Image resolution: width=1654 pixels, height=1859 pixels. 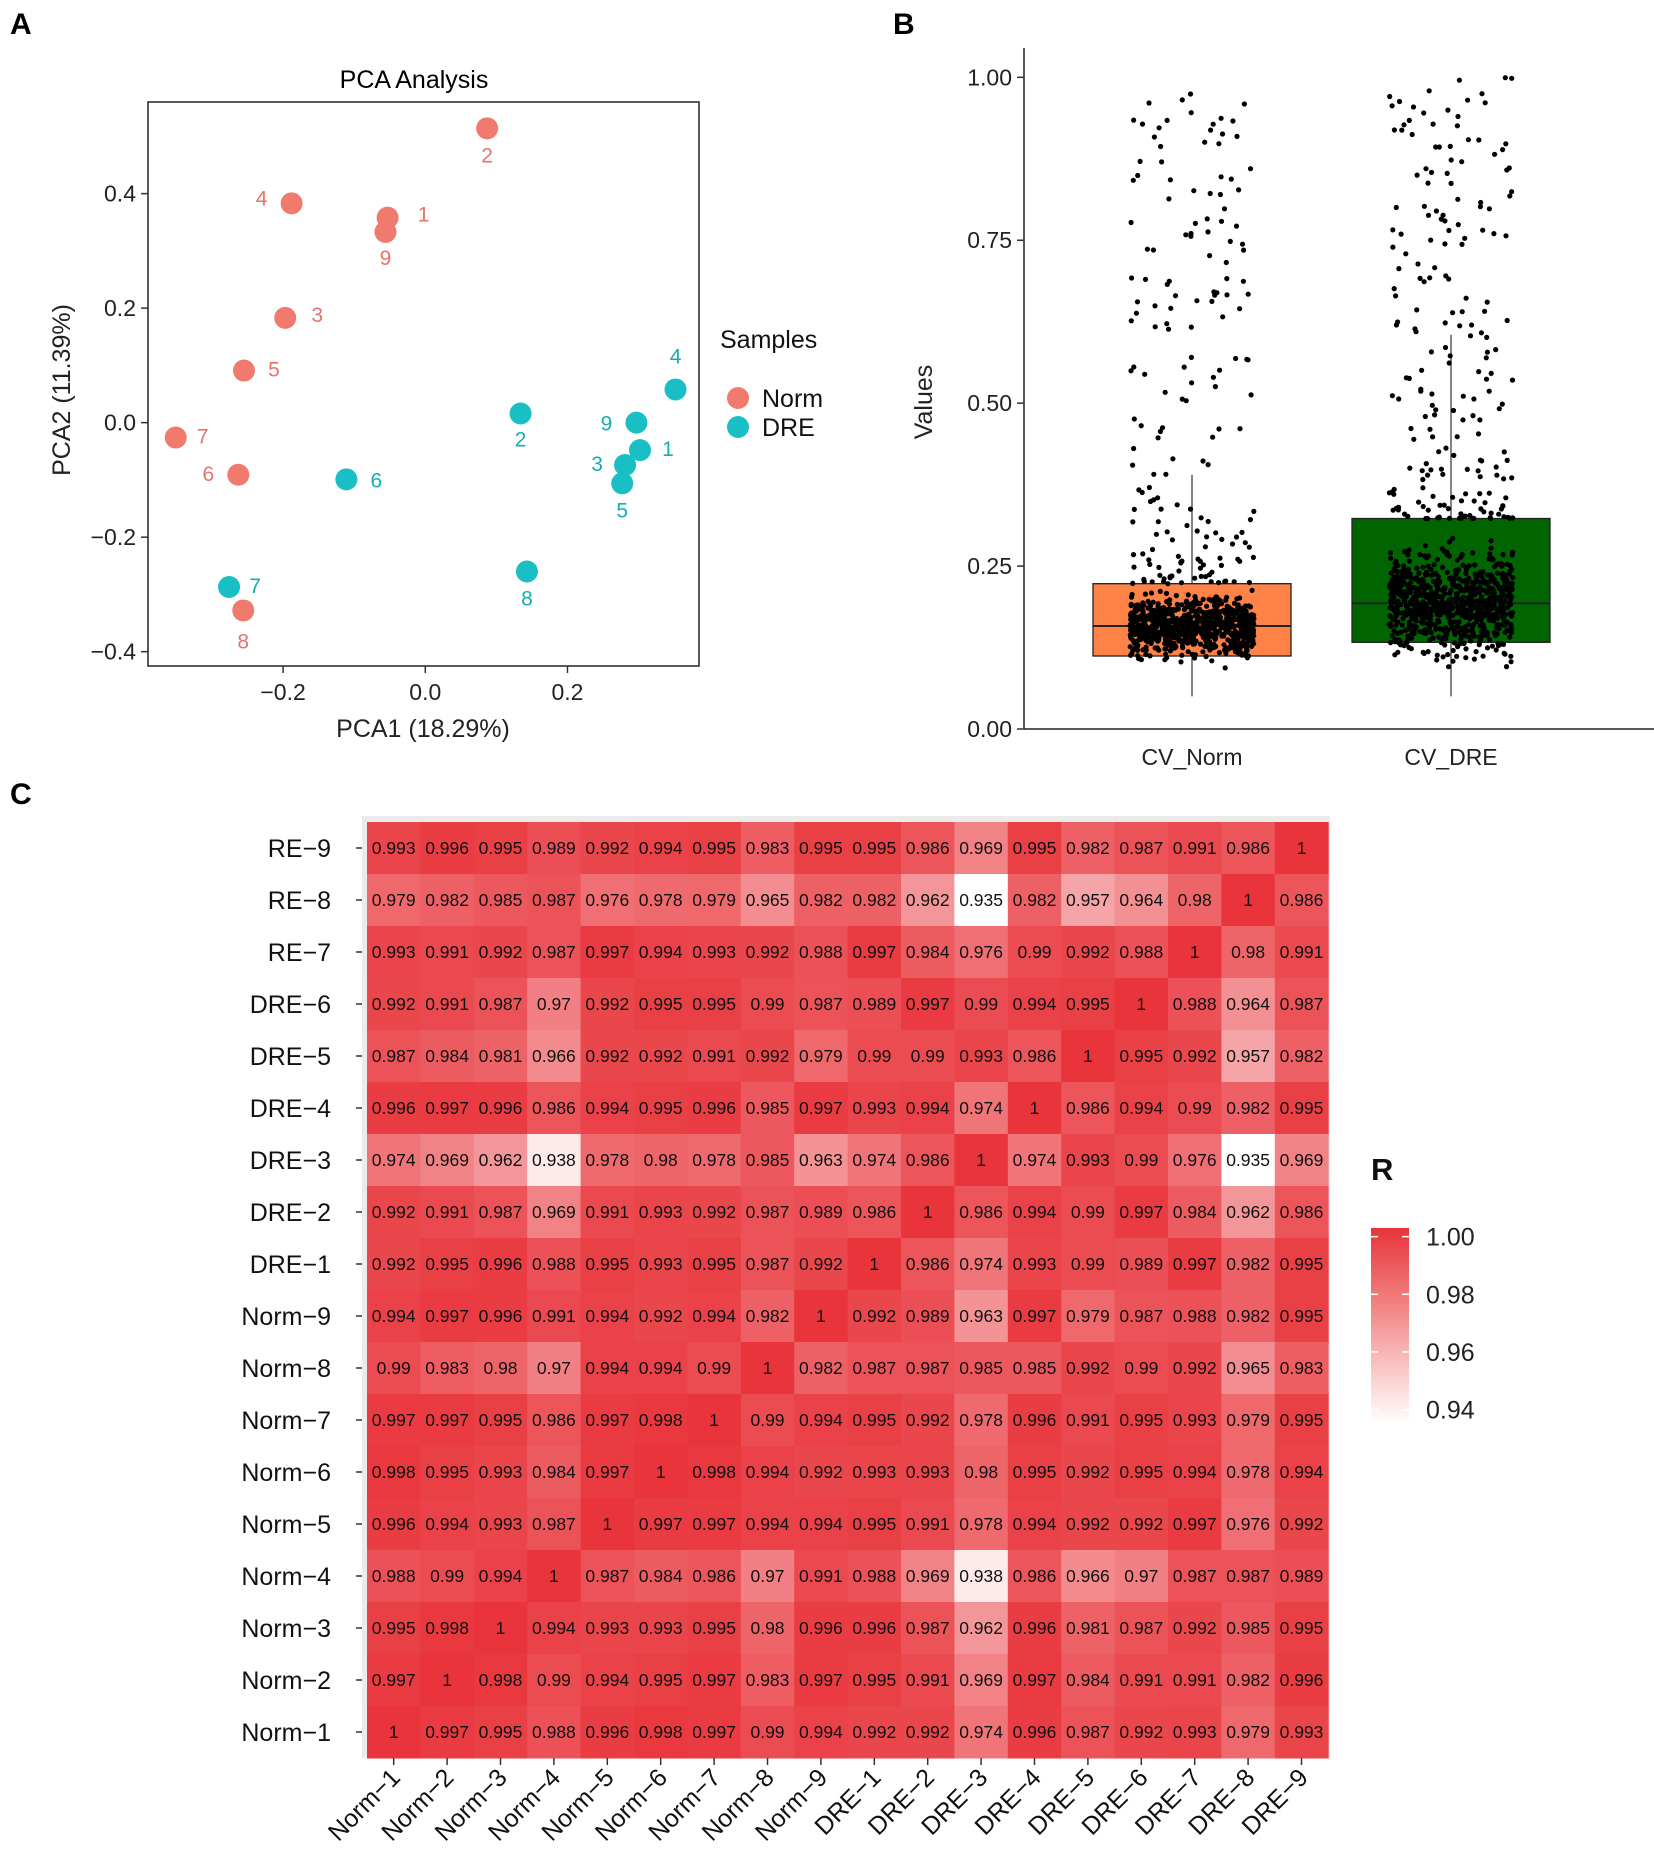 I want to click on pca-x-axis-title: PCA1 (18.29%), so click(x=423, y=729).